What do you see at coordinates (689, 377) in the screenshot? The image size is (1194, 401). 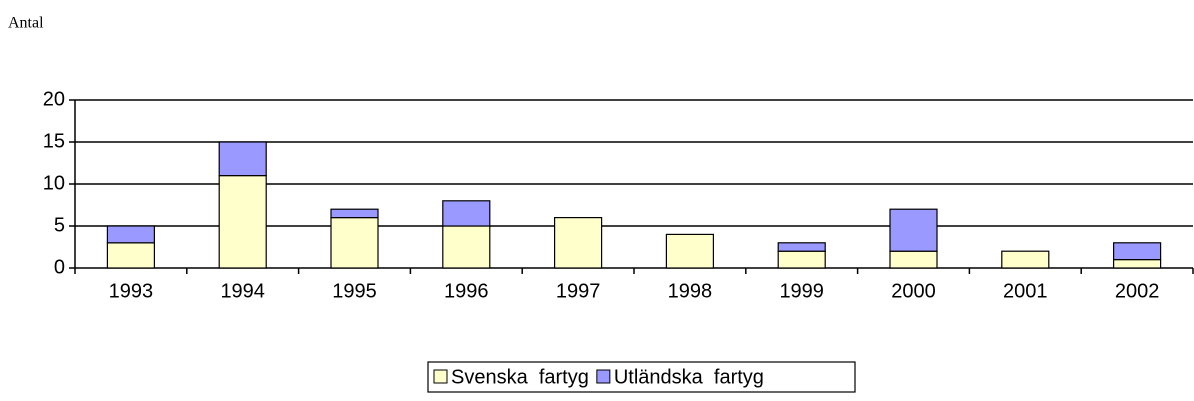 I see `legend-label: Utländska fartyg` at bounding box center [689, 377].